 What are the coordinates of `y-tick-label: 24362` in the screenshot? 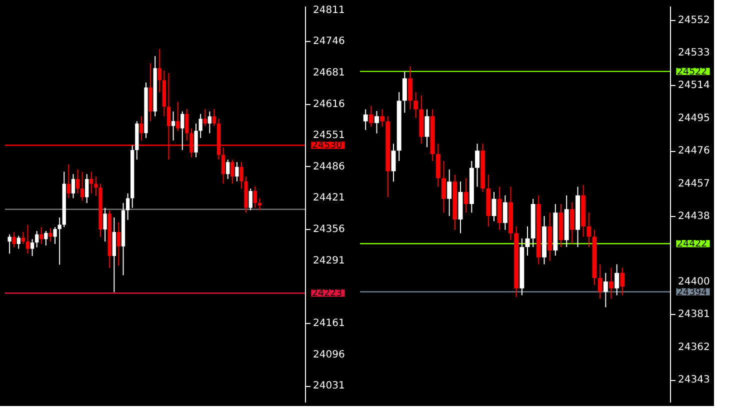 It's located at (694, 347).